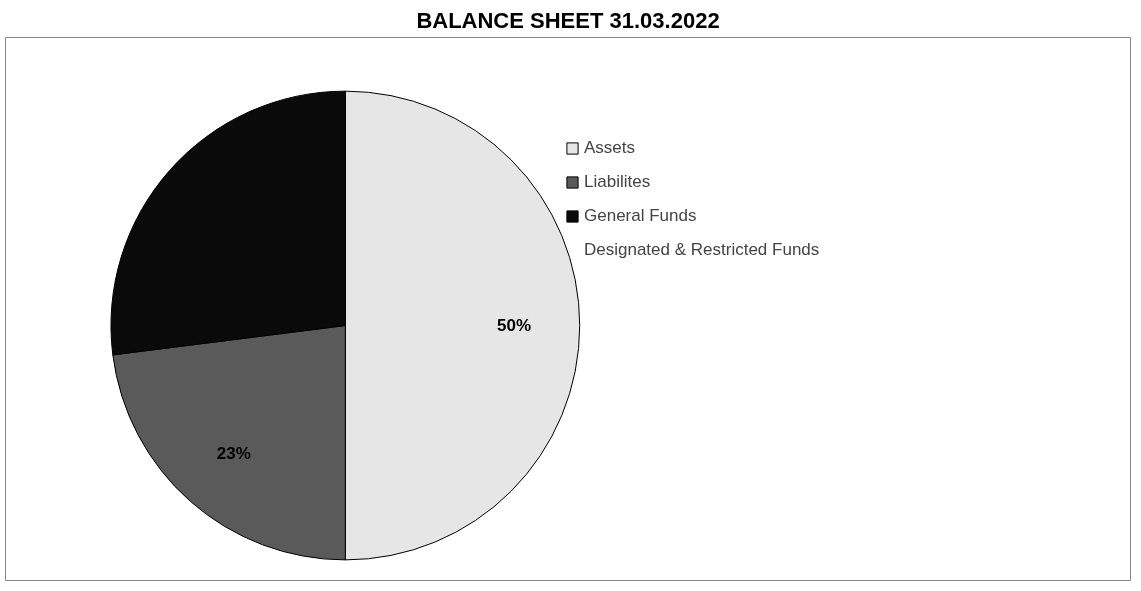 The image size is (1141, 591). Describe the element at coordinates (702, 249) in the screenshot. I see `category-label: Designated & Restricted Funds` at that location.